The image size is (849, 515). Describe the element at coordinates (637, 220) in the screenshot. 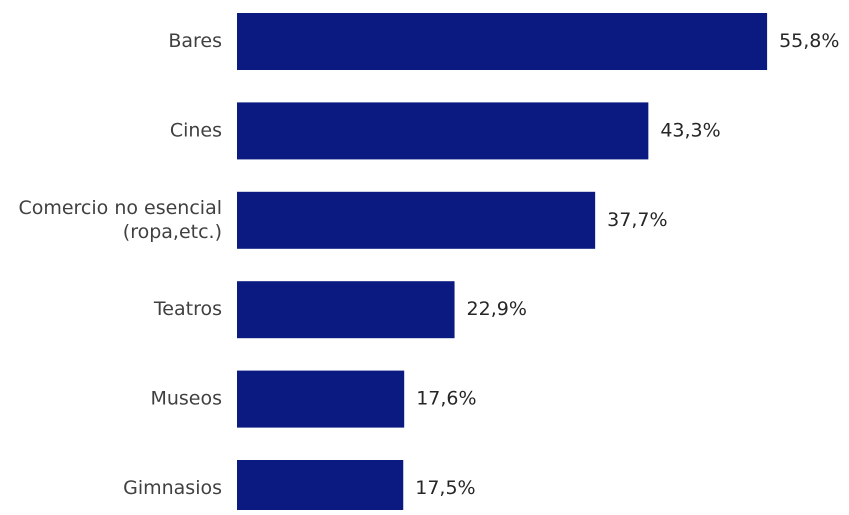

I see `value-label-2: 37,7%` at that location.